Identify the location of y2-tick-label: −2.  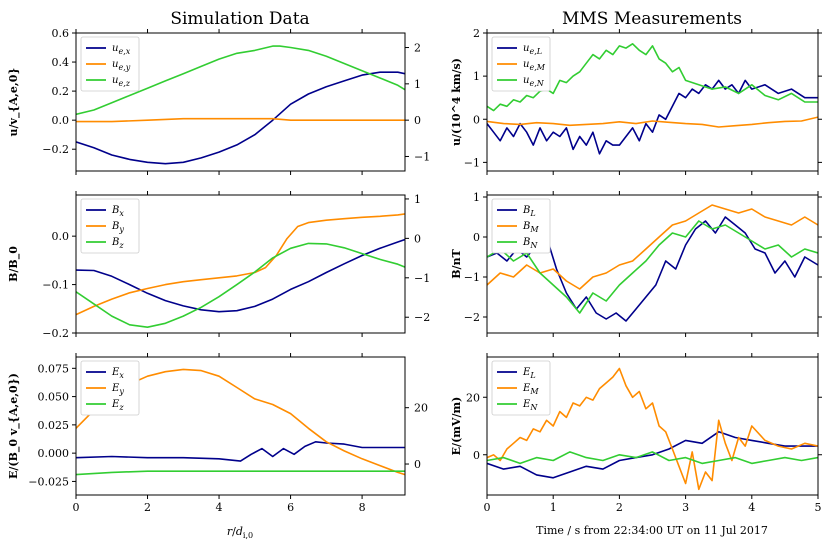
(422, 317).